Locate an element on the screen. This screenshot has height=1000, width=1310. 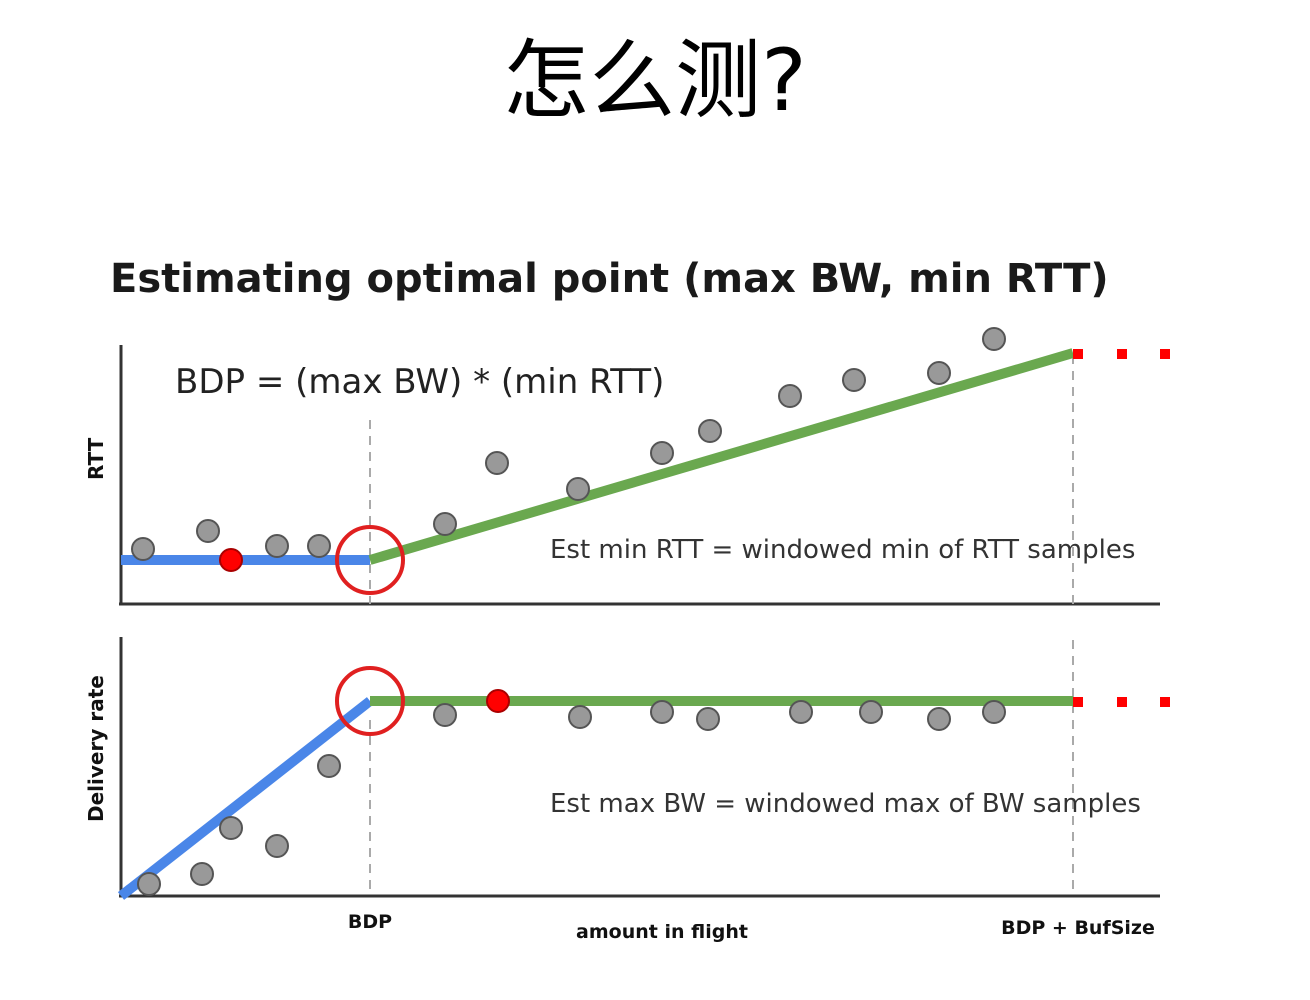
rtt-min-sample is located at coordinates (231, 560).